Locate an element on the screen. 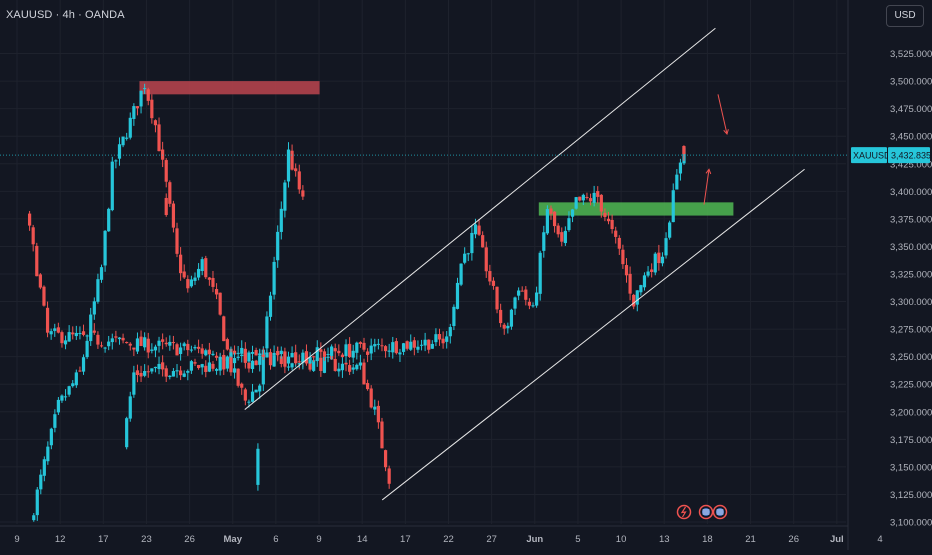  x-tick-label: 26 is located at coordinates (189, 539).